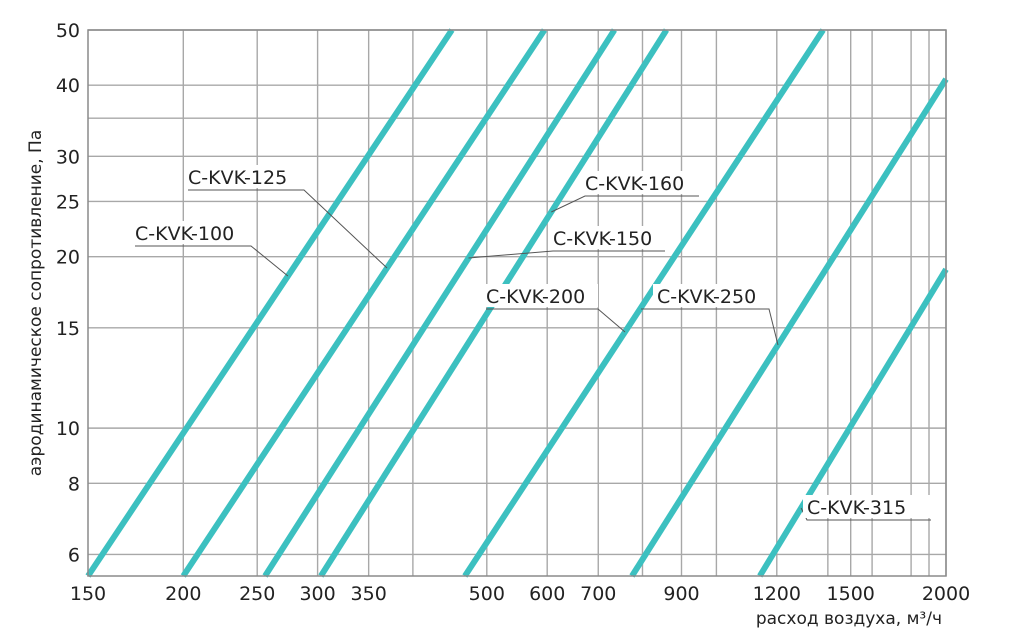 This screenshot has height=641, width=1014. I want to click on series-label-c-kvk-250: C-KVK-250, so click(706, 297).